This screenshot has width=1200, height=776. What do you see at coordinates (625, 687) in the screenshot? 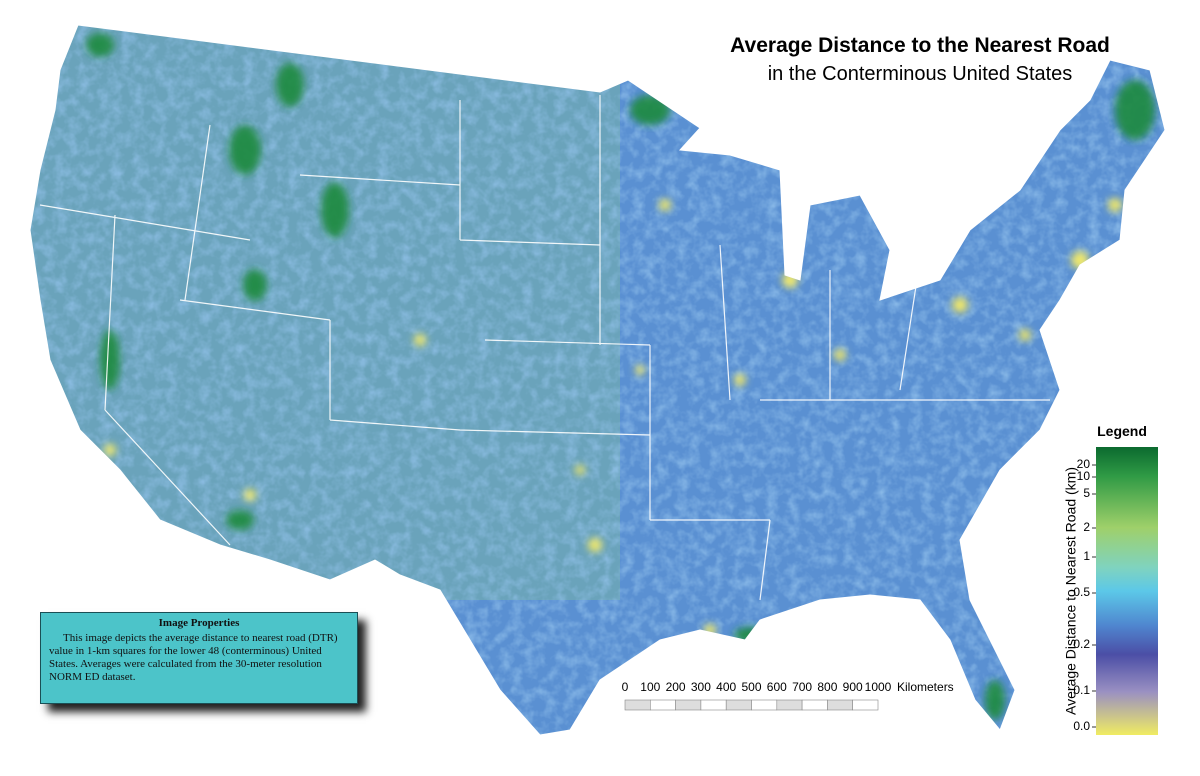
I see `scale-label: 0` at bounding box center [625, 687].